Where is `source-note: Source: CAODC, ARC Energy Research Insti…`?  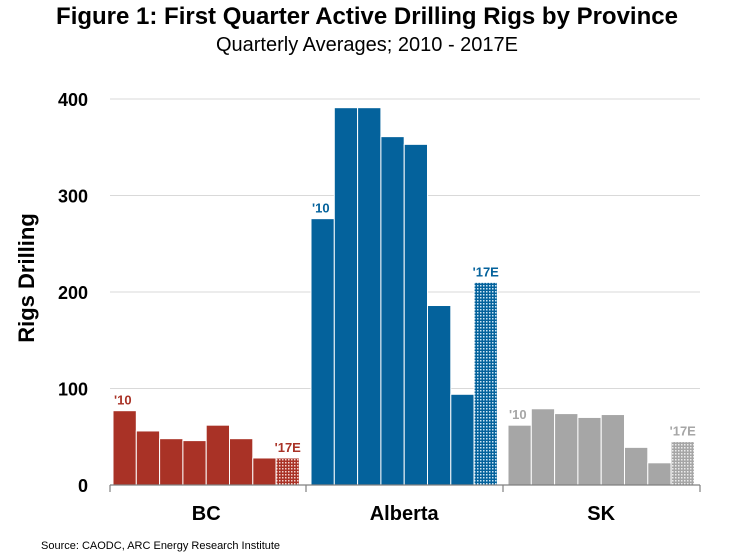 source-note: Source: CAODC, ARC Energy Research Insti… is located at coordinates (161, 546).